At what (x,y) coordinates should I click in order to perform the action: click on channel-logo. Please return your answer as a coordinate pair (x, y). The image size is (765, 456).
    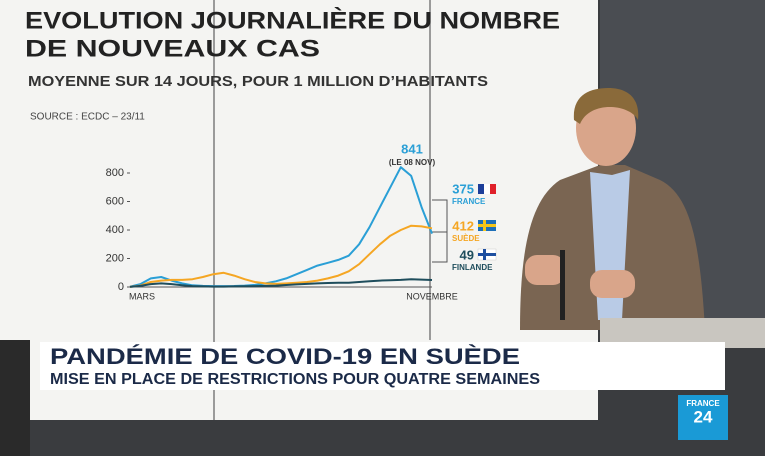
    Looking at the image, I should click on (703, 417).